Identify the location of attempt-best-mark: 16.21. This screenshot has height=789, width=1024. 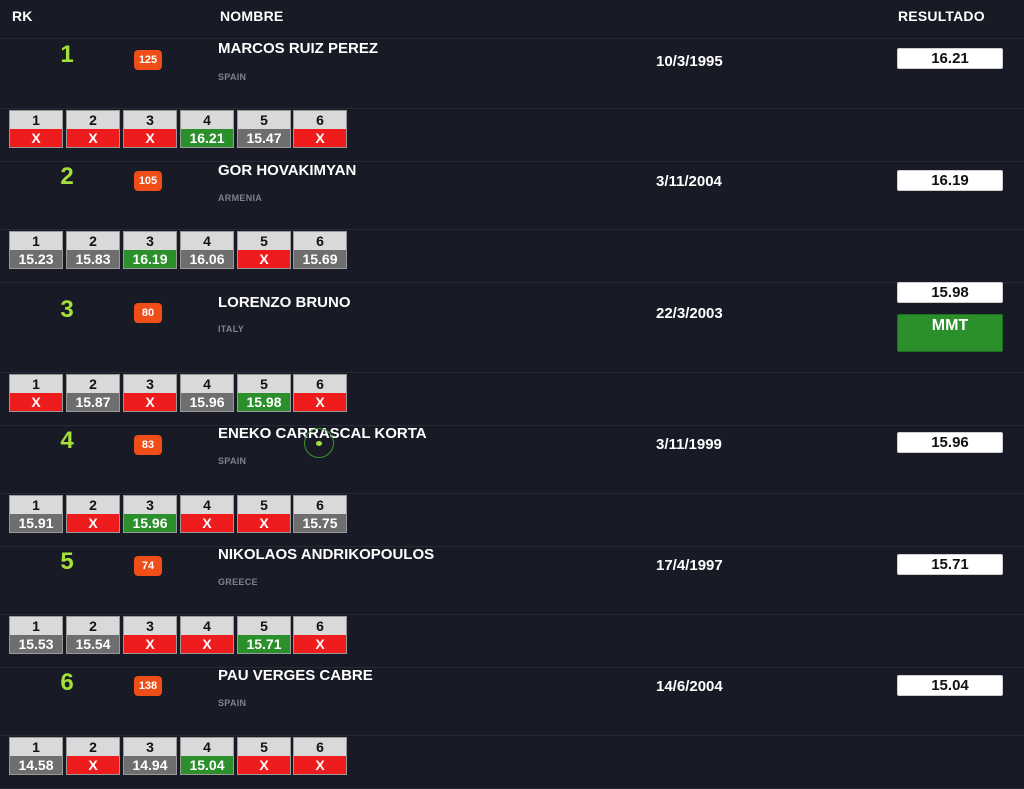
(207, 138).